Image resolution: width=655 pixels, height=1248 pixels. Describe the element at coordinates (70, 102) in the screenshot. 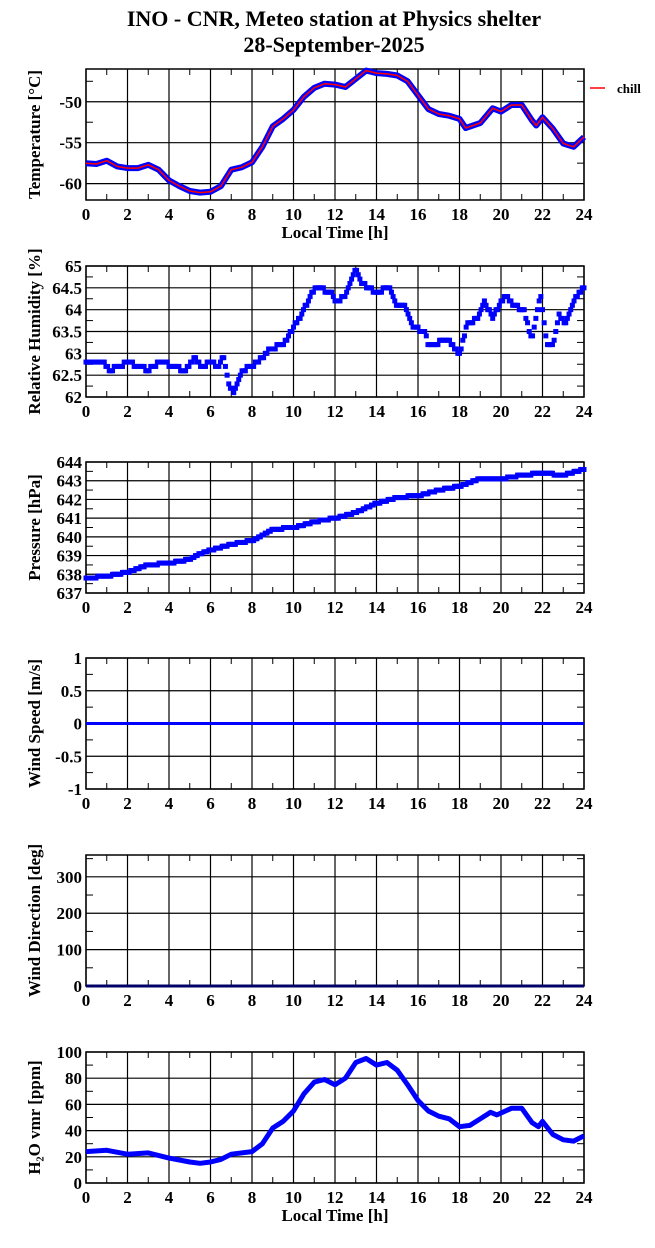

I see `y-tick-label: -50` at that location.